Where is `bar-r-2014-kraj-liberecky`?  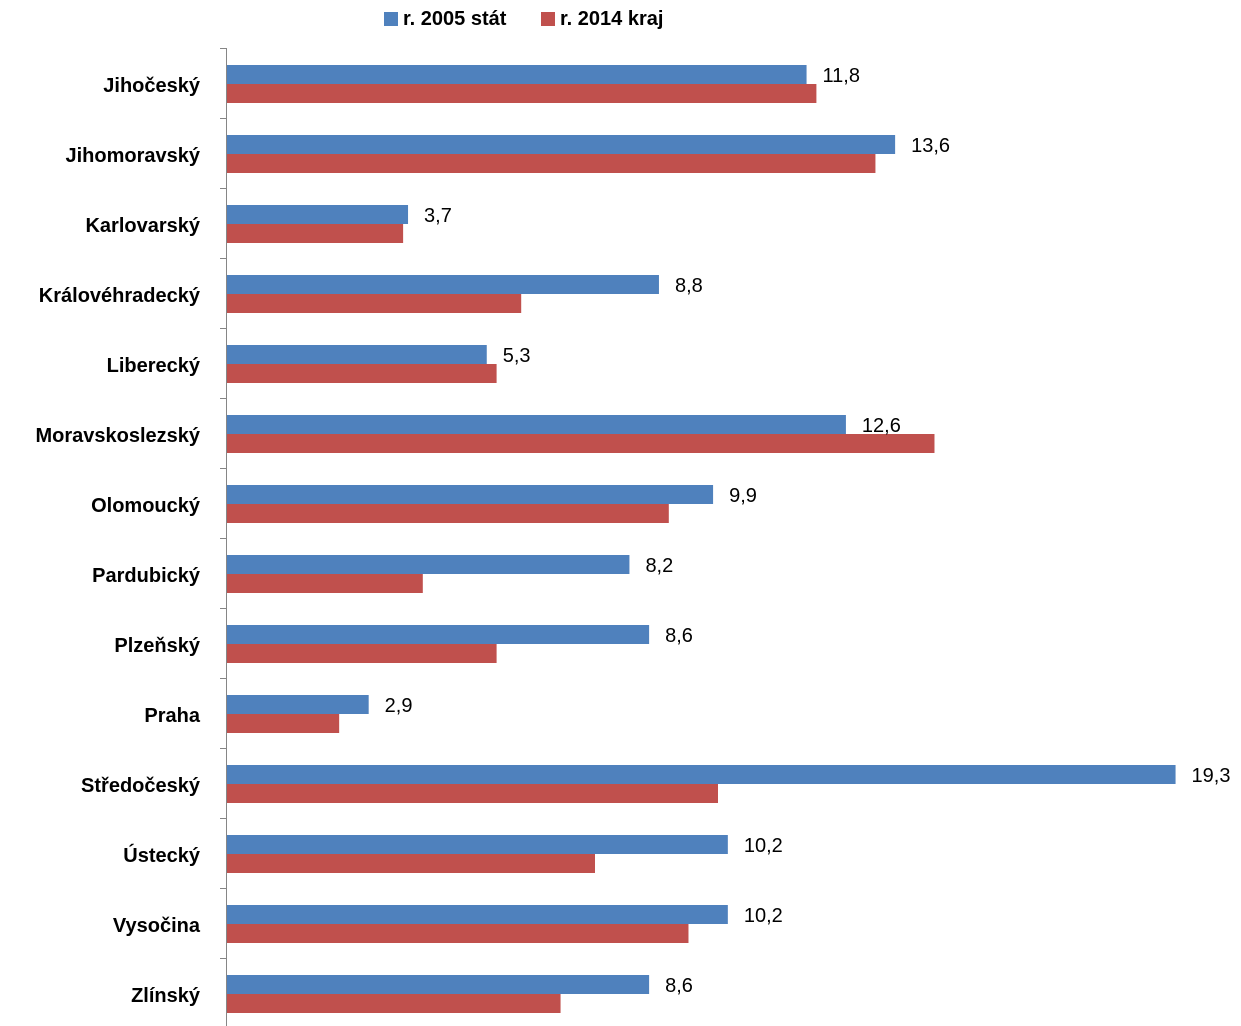
bar-r-2014-kraj-liberecky is located at coordinates (361, 373).